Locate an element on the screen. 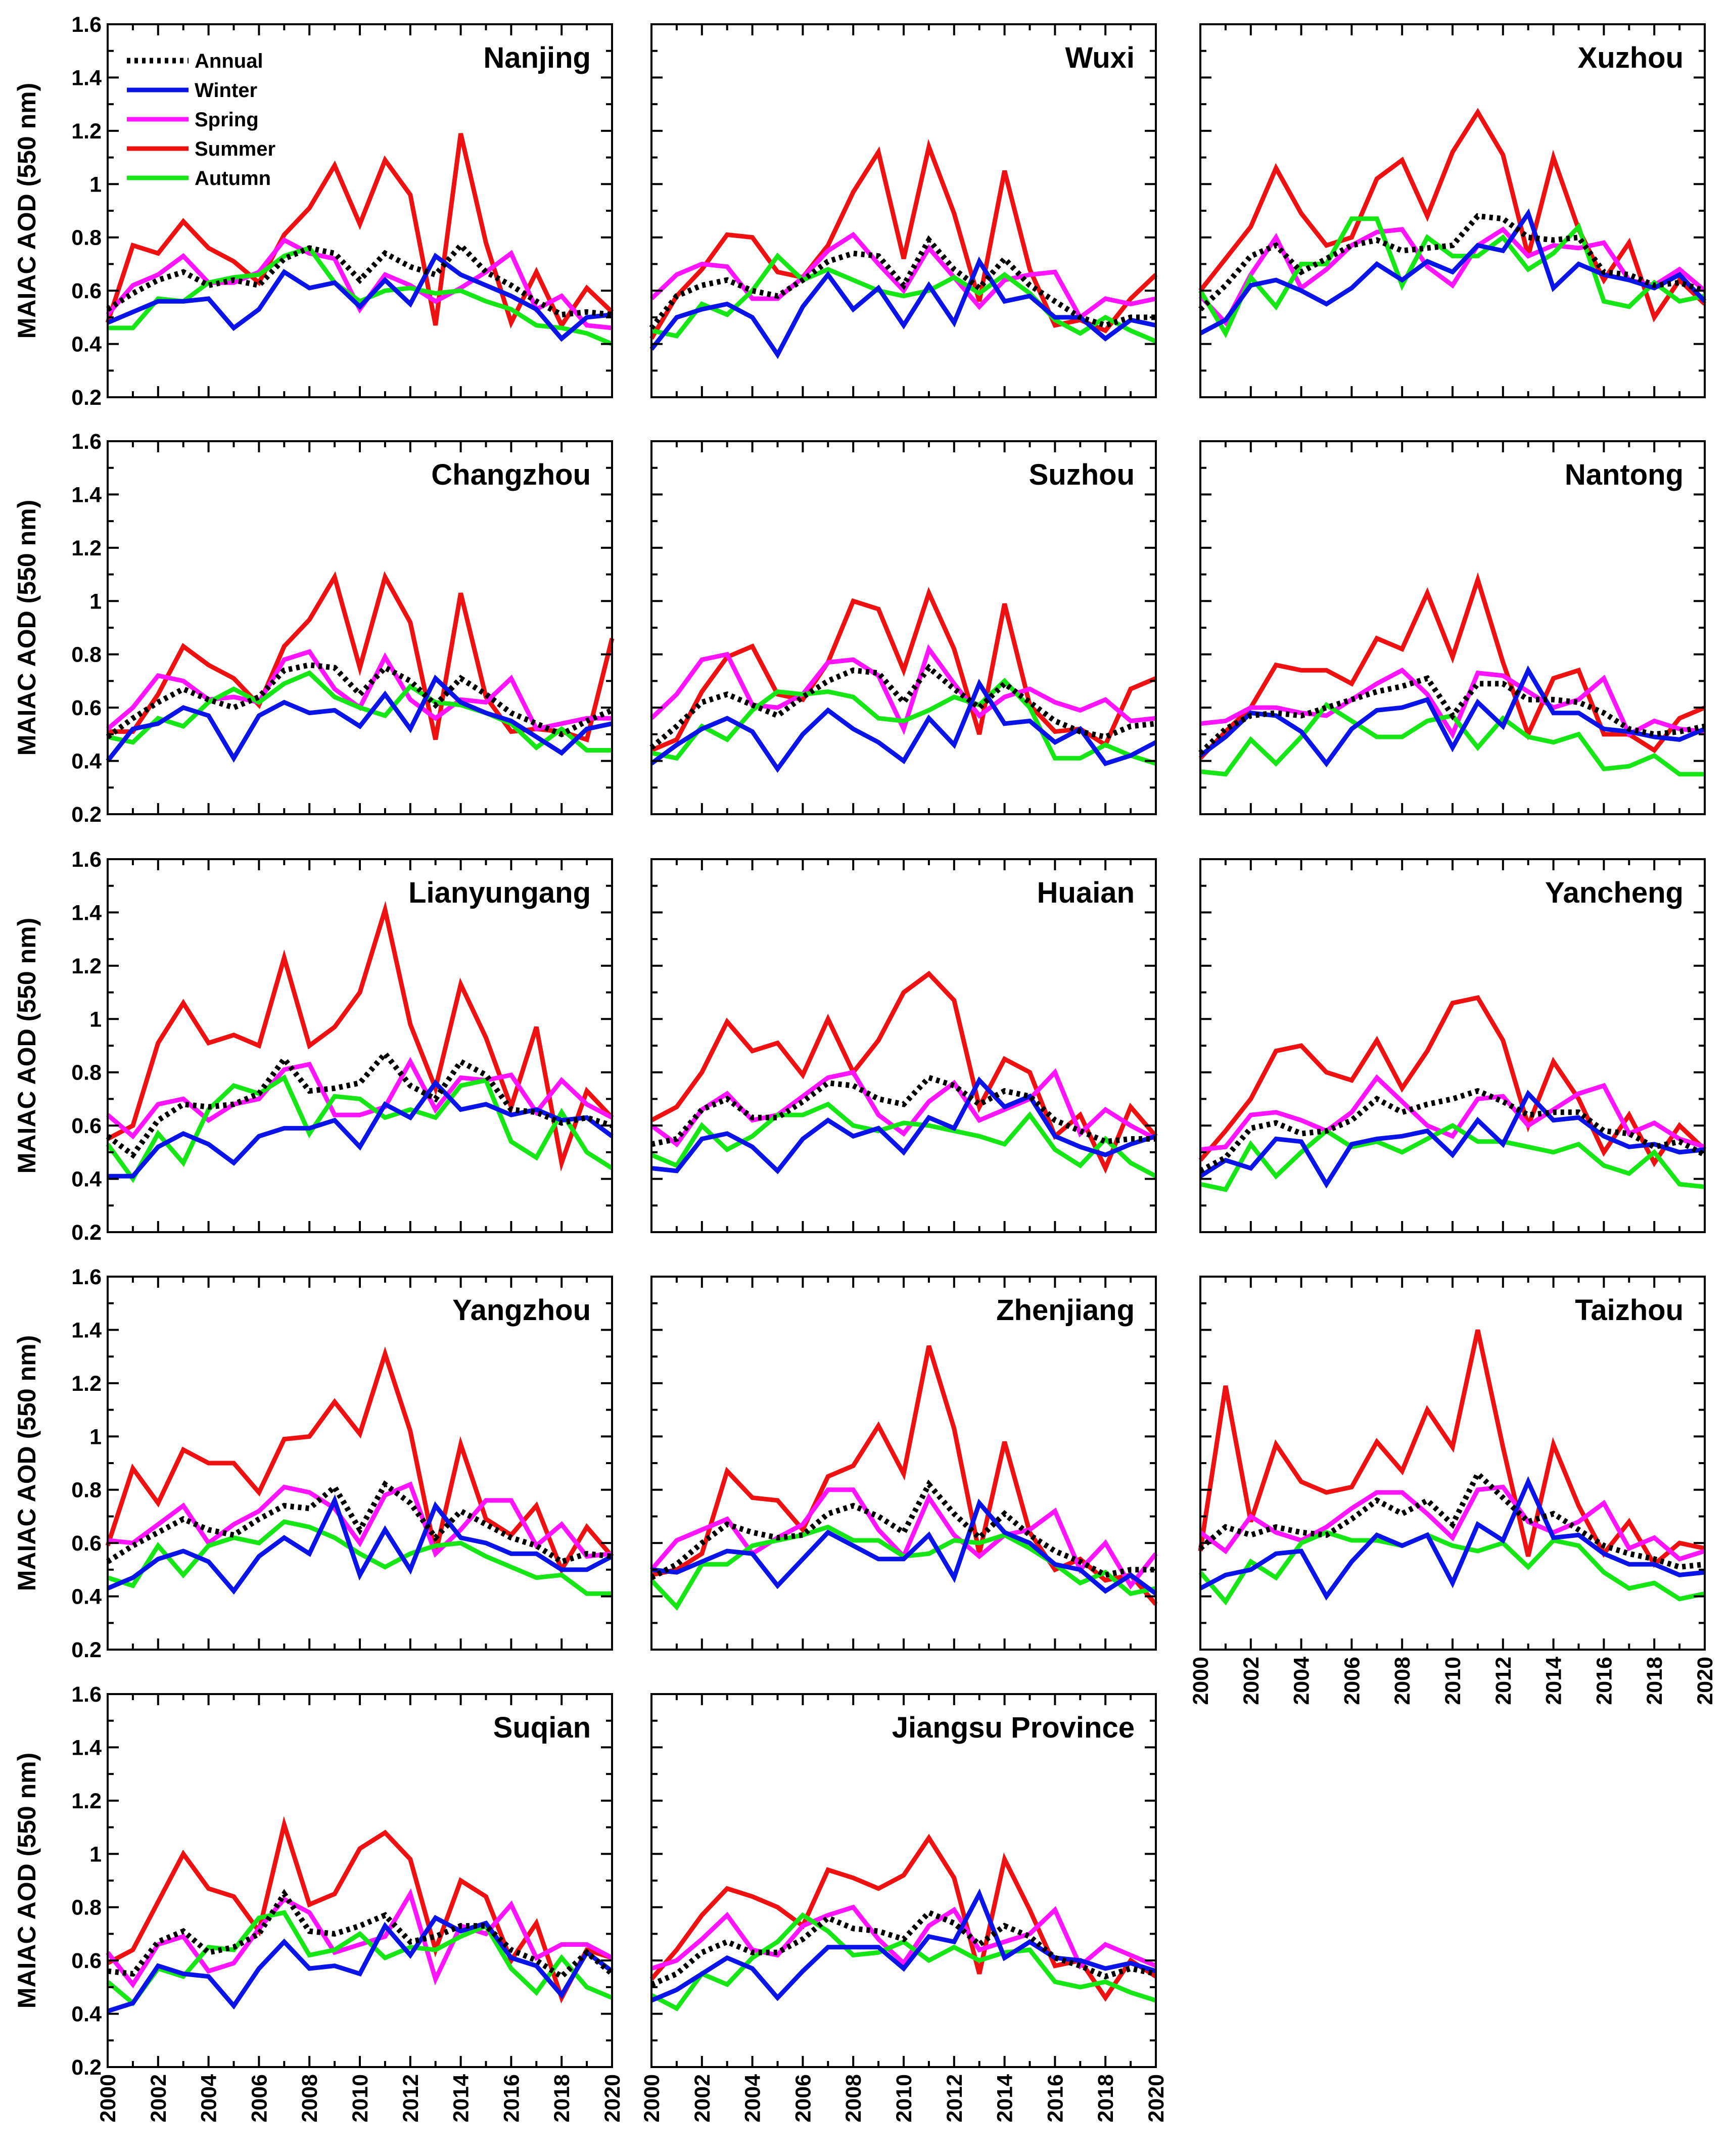 The width and height of the screenshot is (1729, 2156). x-tick-label: 2018 is located at coordinates (1655, 1681).